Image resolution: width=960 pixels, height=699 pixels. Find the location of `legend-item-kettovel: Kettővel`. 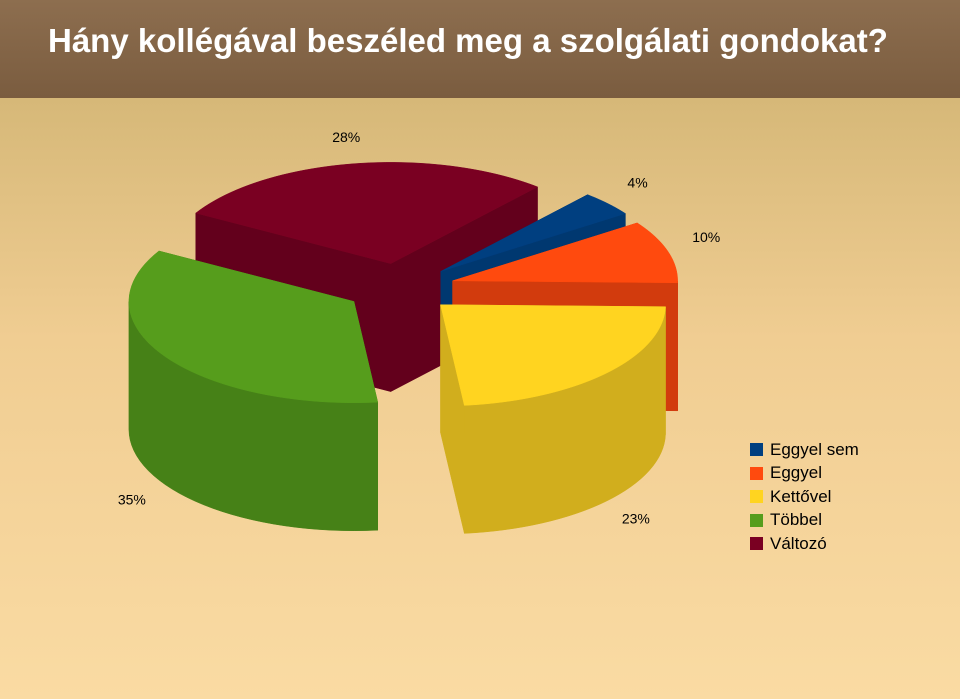

legend-item-kettovel: Kettővel is located at coordinates (804, 497).